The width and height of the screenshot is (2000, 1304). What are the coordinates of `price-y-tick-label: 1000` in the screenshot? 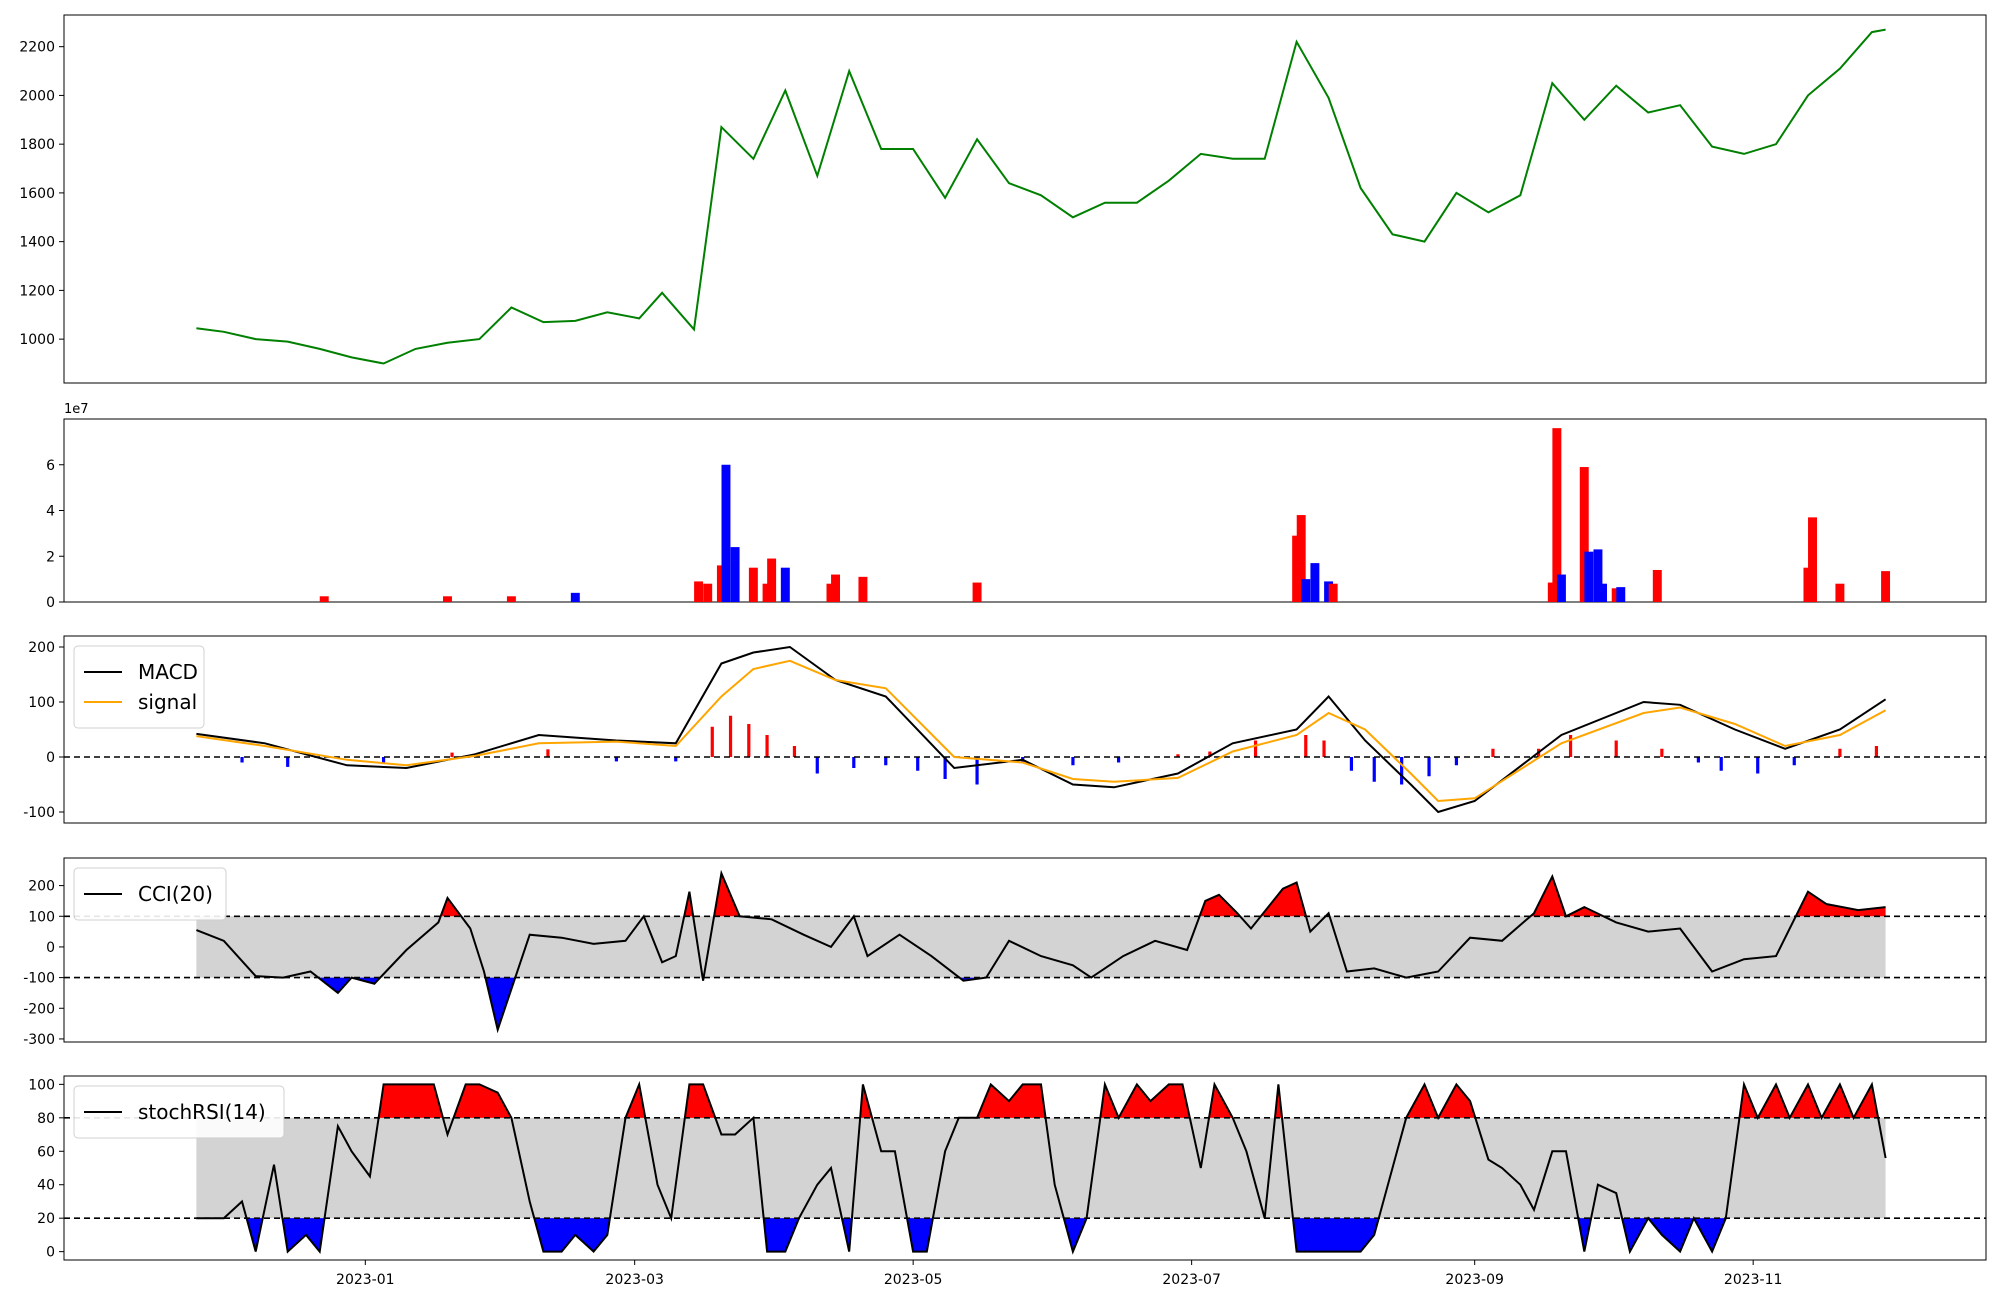 It's located at (37, 340).